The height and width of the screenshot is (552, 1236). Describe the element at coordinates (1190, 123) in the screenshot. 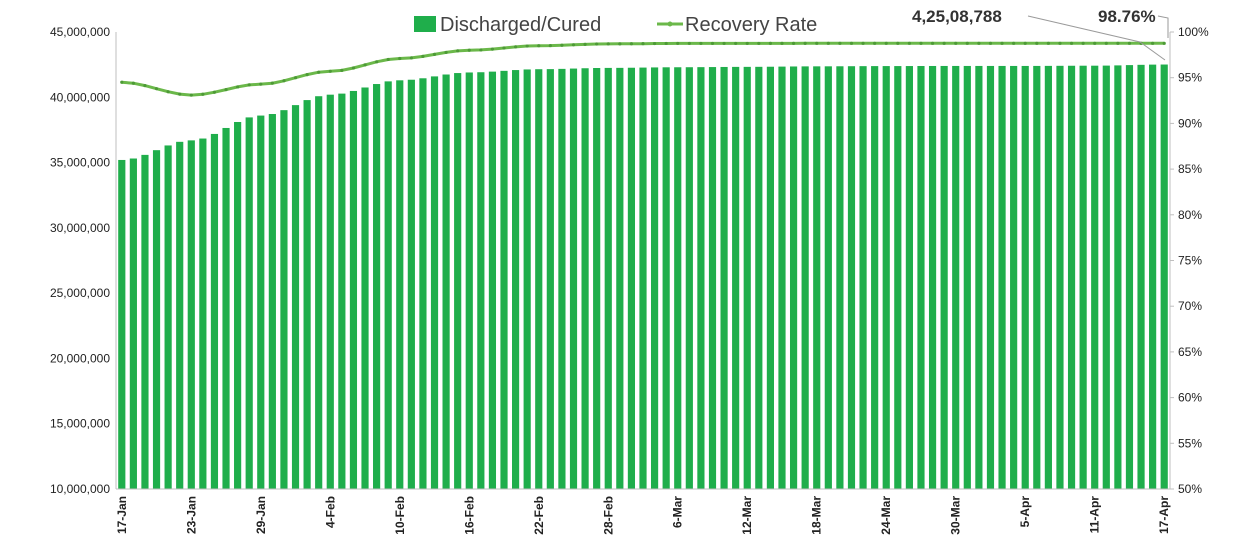

I see `y-right-tick-label: 90%` at that location.